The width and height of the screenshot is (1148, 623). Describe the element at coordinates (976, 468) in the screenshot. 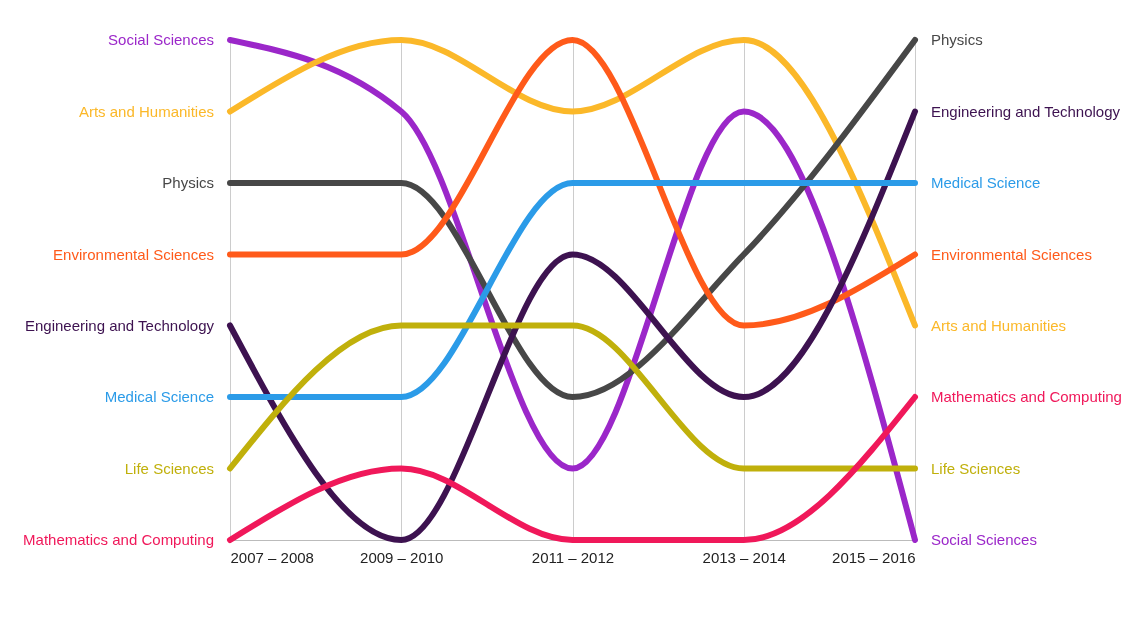

I see `text: Life Sciences` at that location.